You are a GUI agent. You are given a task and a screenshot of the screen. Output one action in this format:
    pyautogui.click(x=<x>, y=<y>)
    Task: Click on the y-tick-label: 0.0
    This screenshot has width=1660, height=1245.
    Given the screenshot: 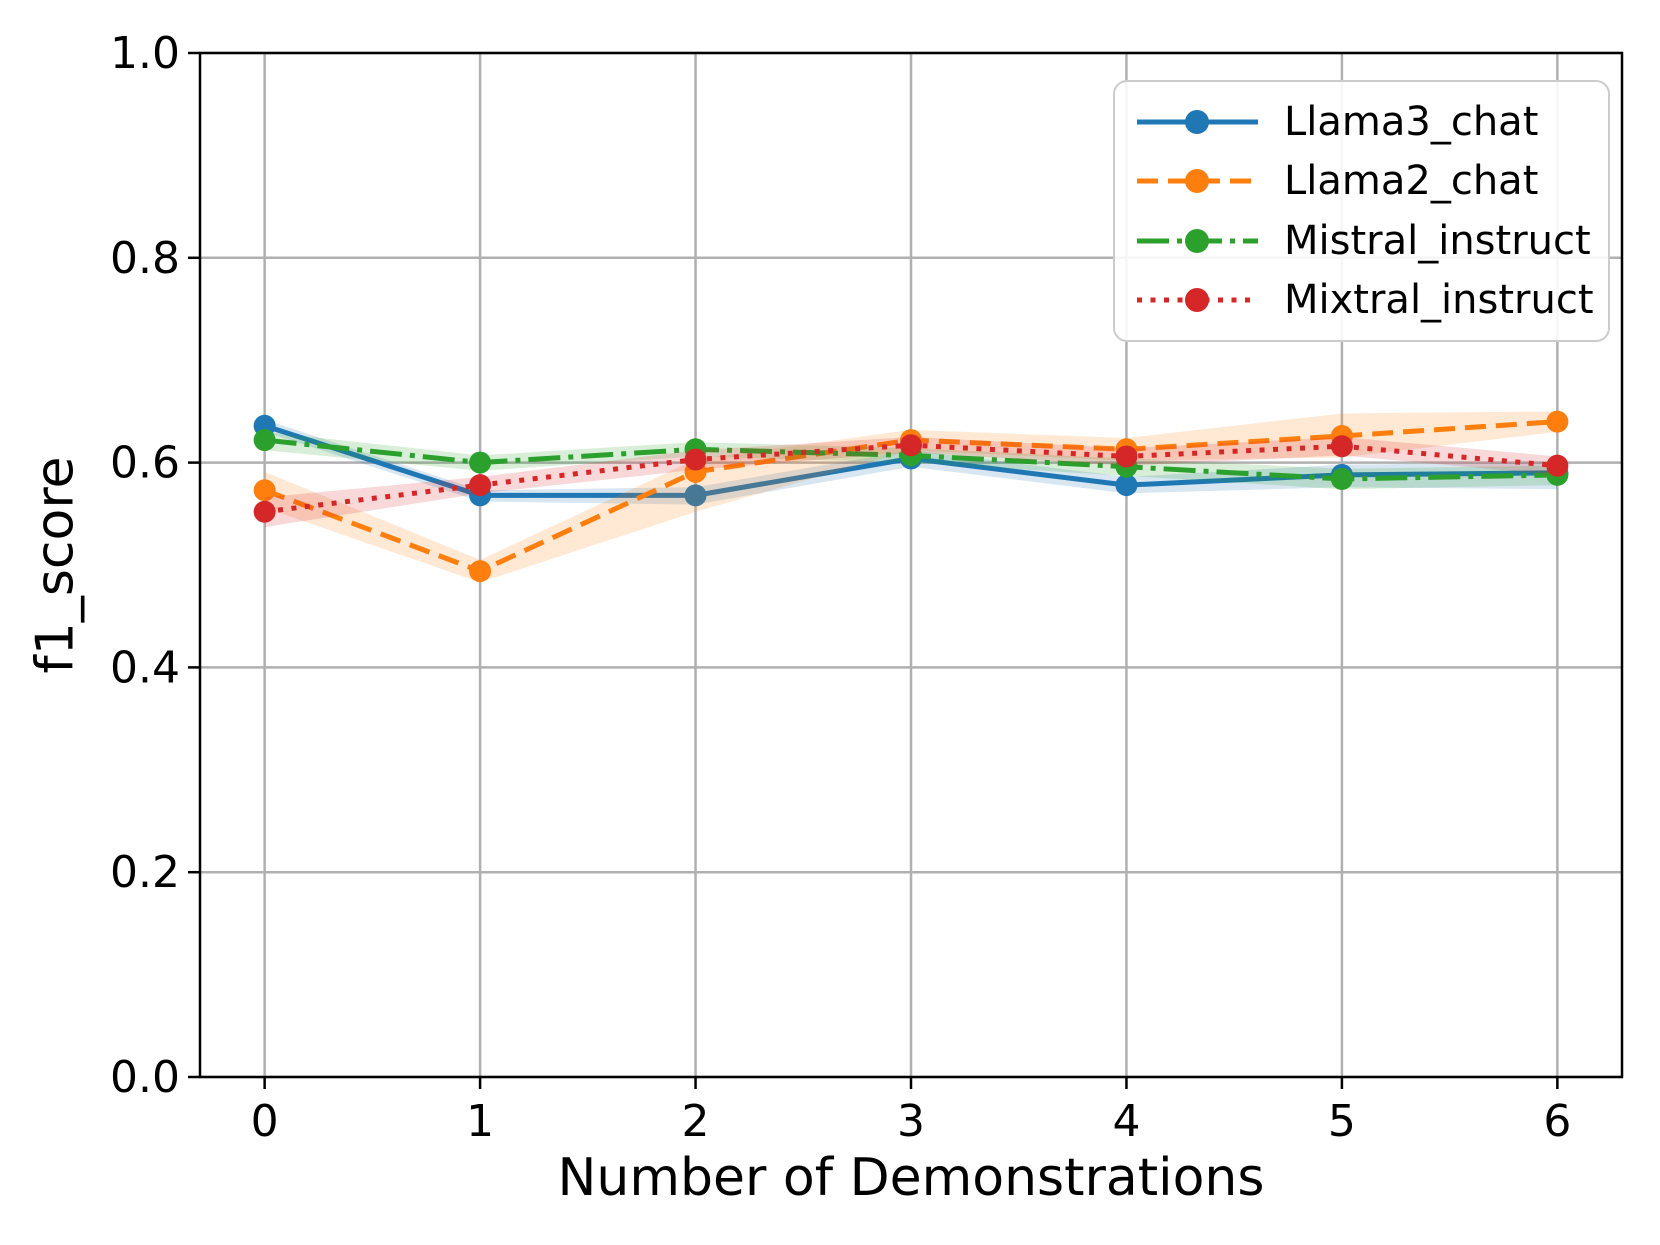 What is the action you would take?
    pyautogui.click(x=145, y=1077)
    